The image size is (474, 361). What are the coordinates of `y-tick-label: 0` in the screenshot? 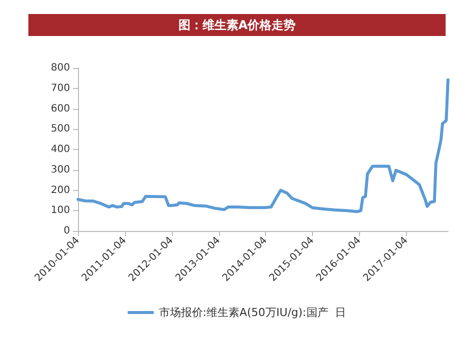 It's located at (67, 231).